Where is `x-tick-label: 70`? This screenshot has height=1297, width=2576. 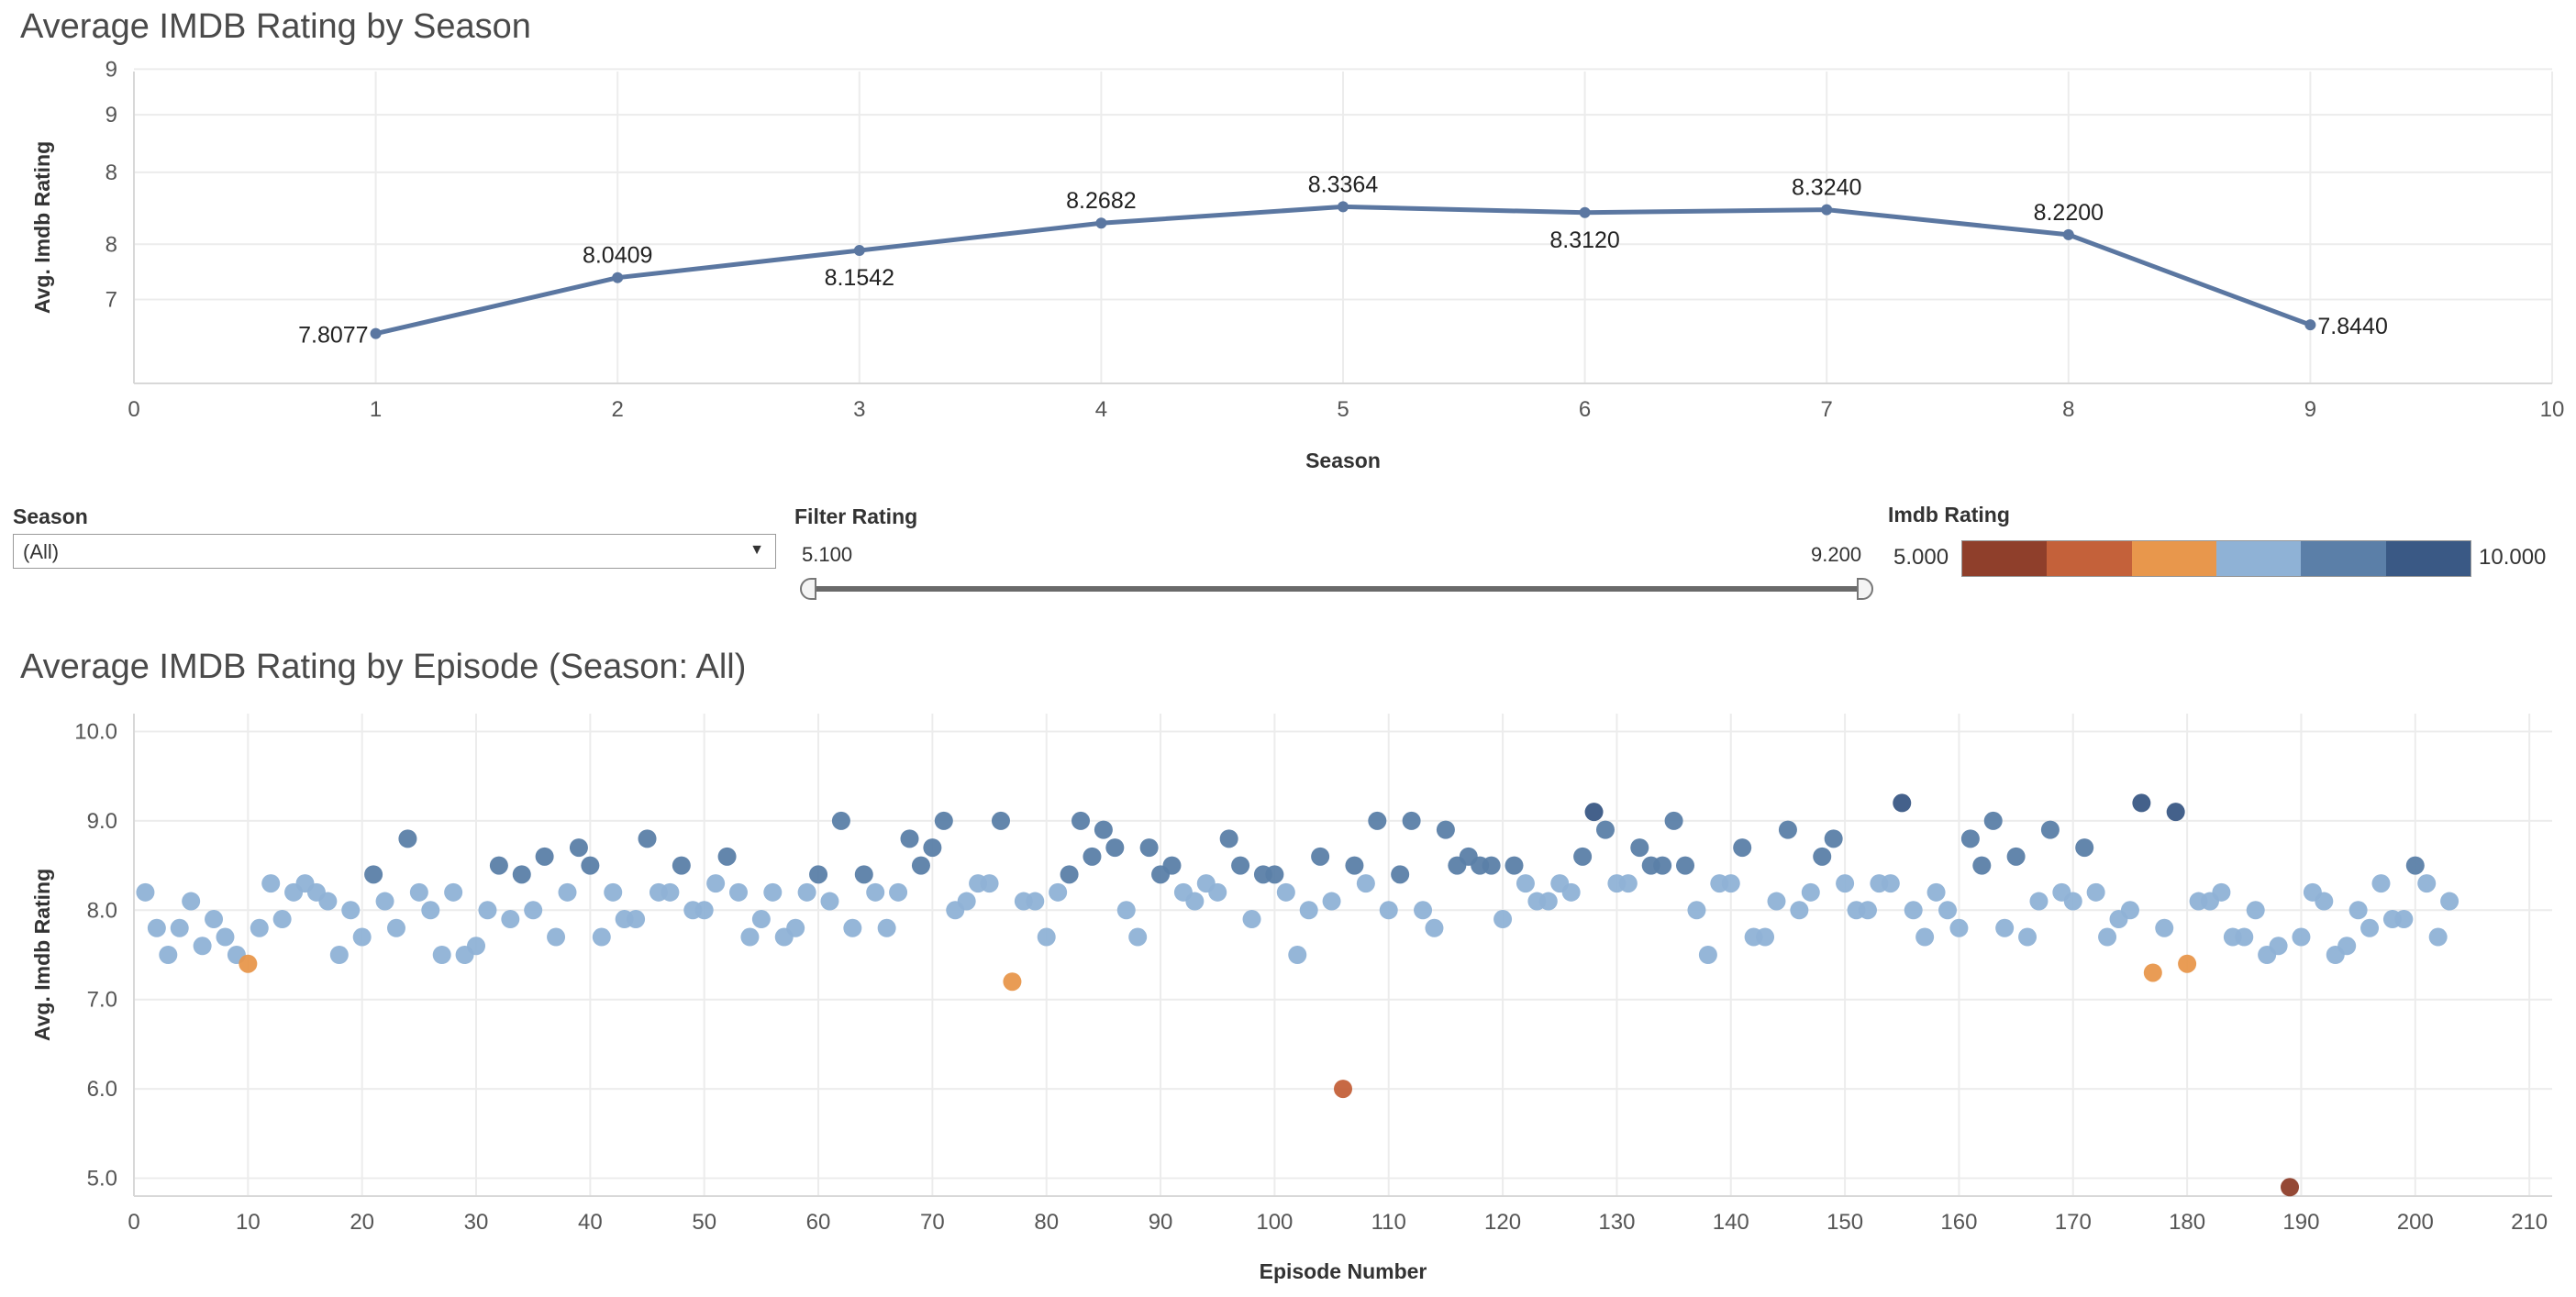 x-tick-label: 70 is located at coordinates (932, 1222).